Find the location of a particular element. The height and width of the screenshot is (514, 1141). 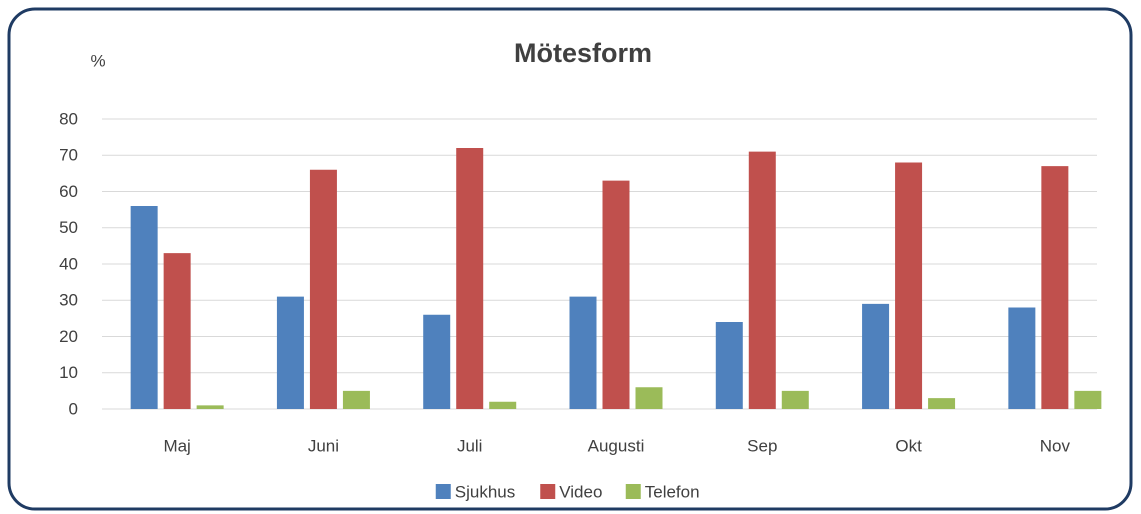

x-tick-label: Nov is located at coordinates (1055, 445).